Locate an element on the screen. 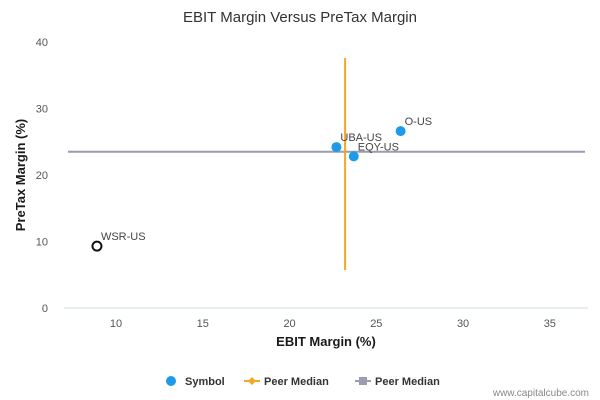 This screenshot has width=600, height=400. x-axis-title: EBIT Margin (%) is located at coordinates (326, 341).